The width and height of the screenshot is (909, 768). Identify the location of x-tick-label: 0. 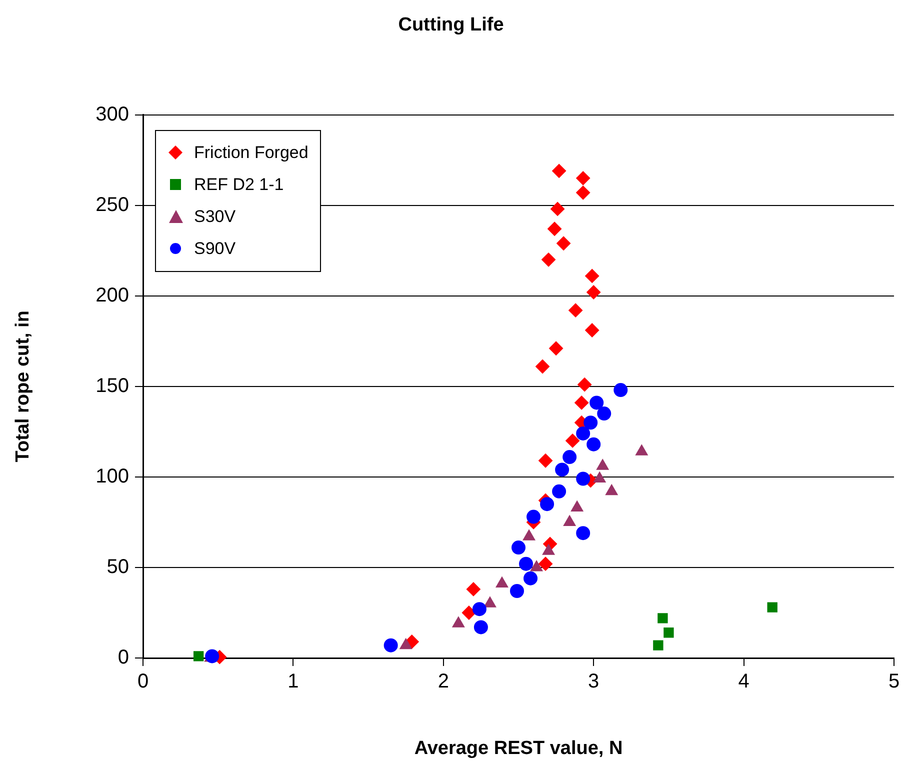
(143, 681).